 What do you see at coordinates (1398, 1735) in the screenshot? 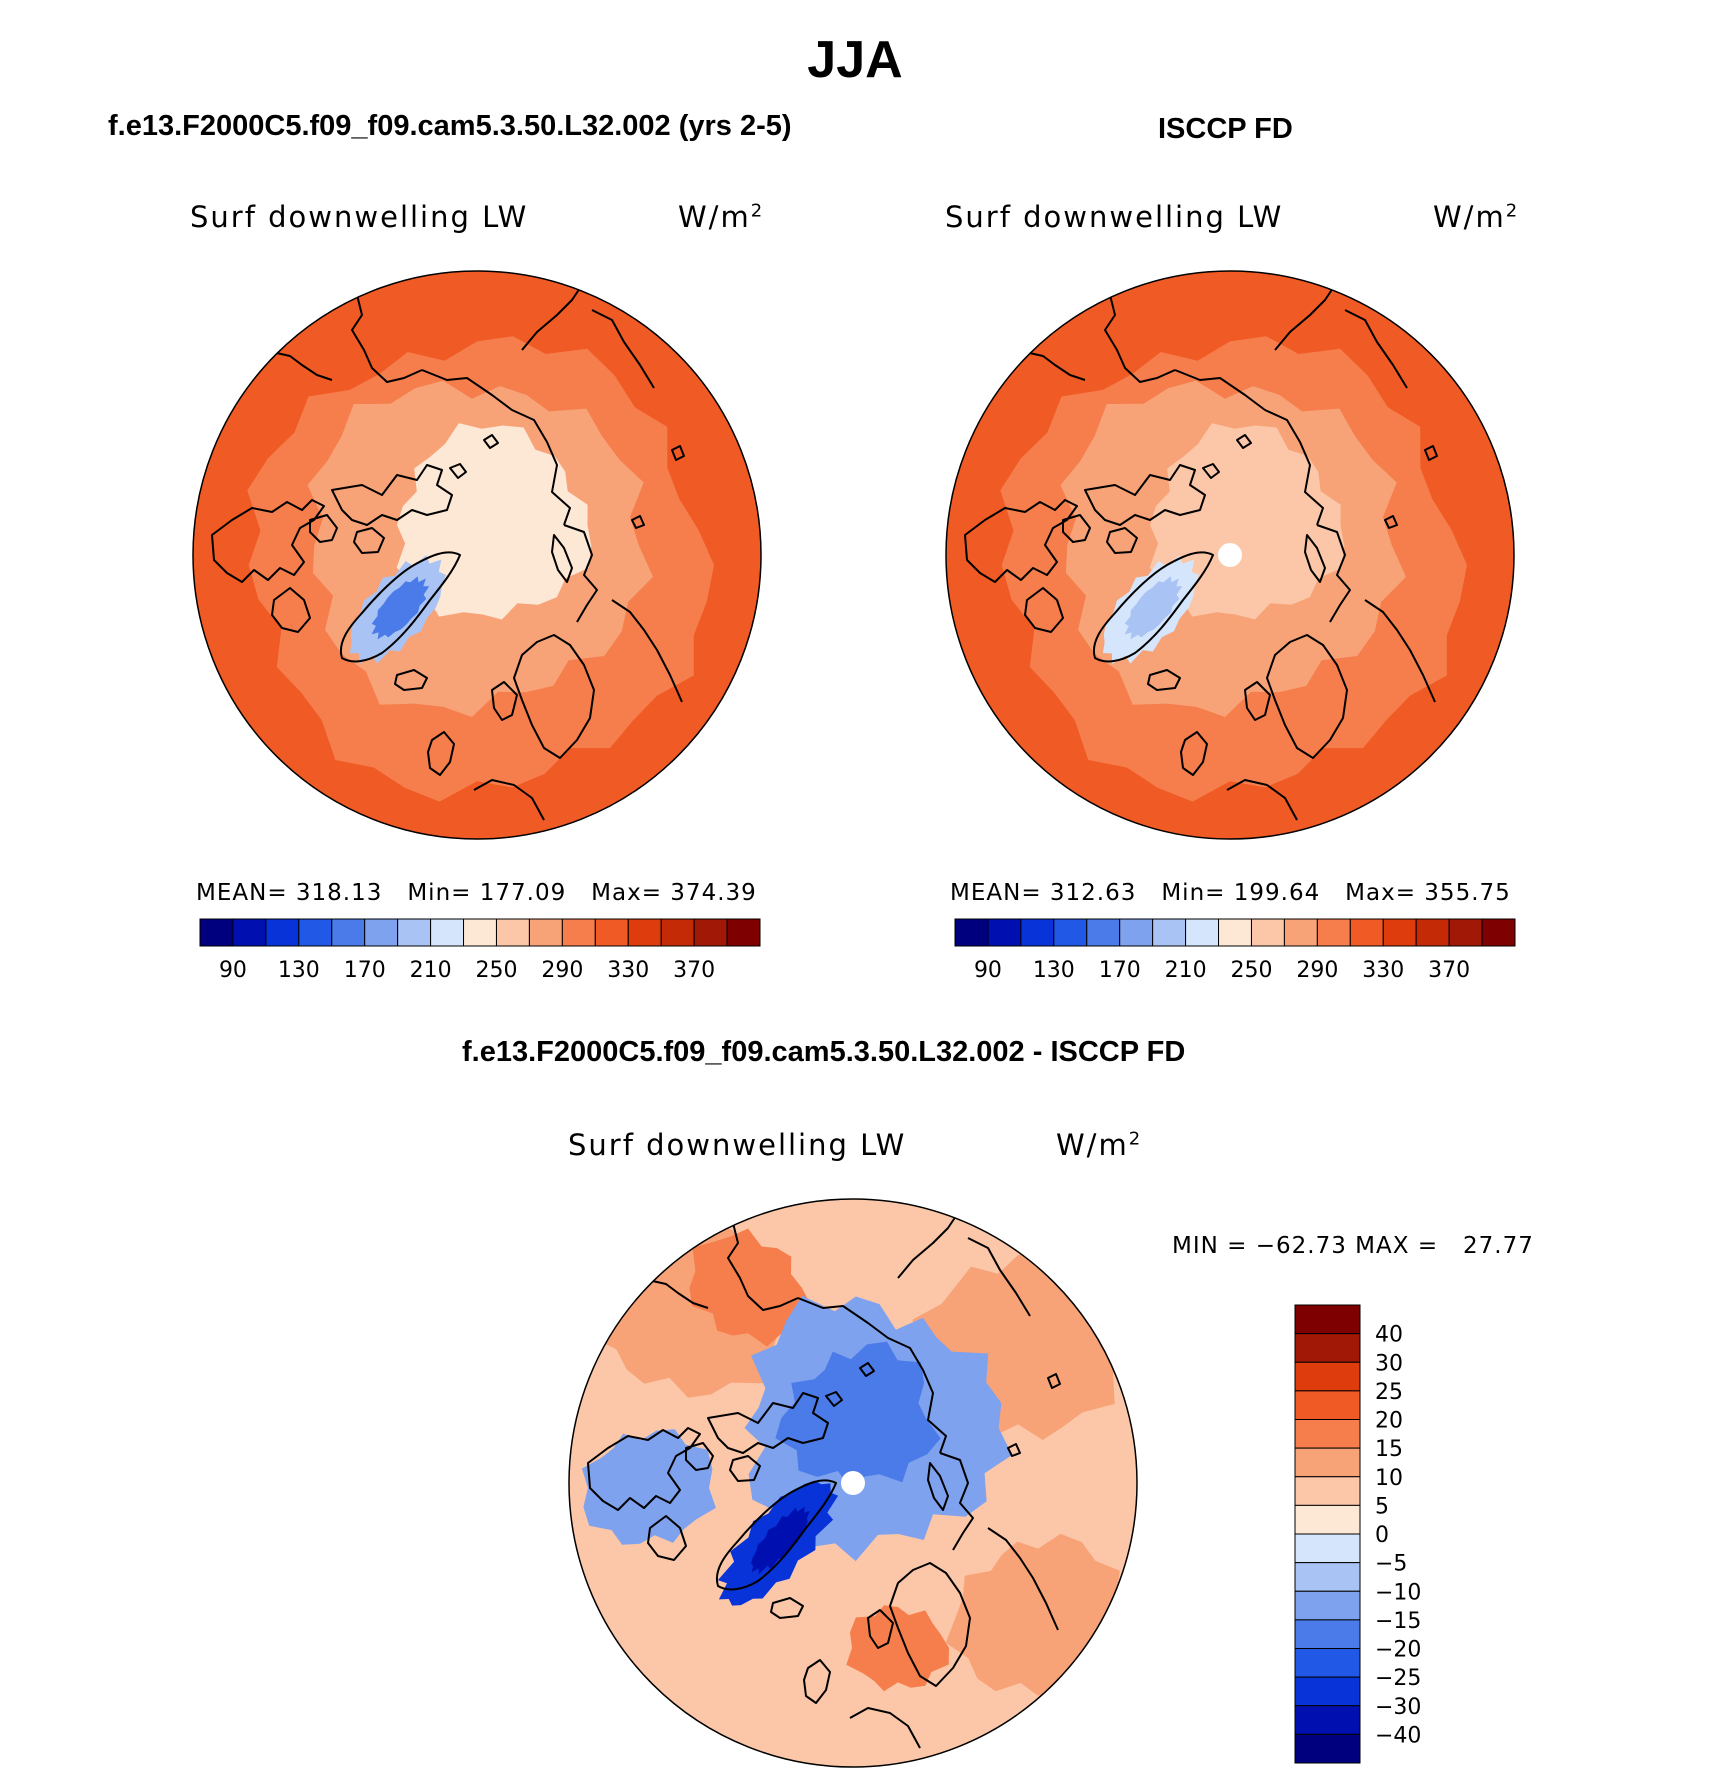
I see `colorbar-tick-label: −40` at bounding box center [1398, 1735].